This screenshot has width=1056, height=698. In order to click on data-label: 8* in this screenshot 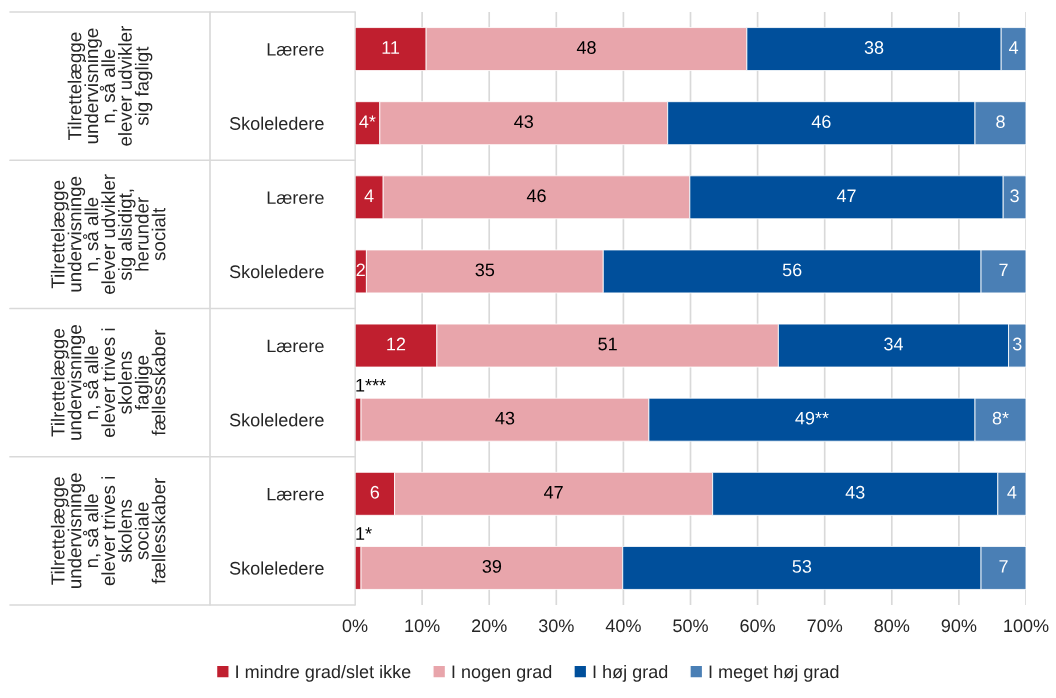, I will do `click(1000, 418)`.